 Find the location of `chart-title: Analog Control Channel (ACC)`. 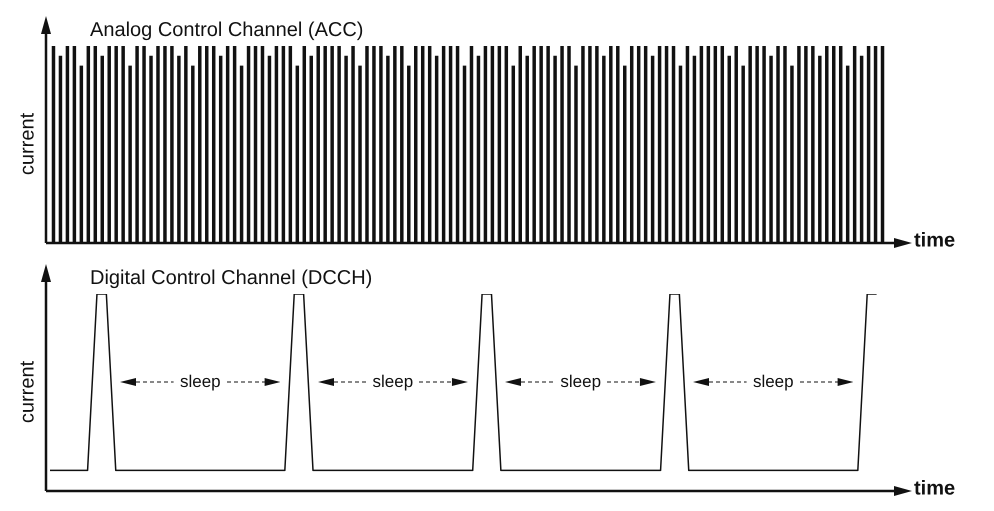

chart-title: Analog Control Channel (ACC) is located at coordinates (227, 30).